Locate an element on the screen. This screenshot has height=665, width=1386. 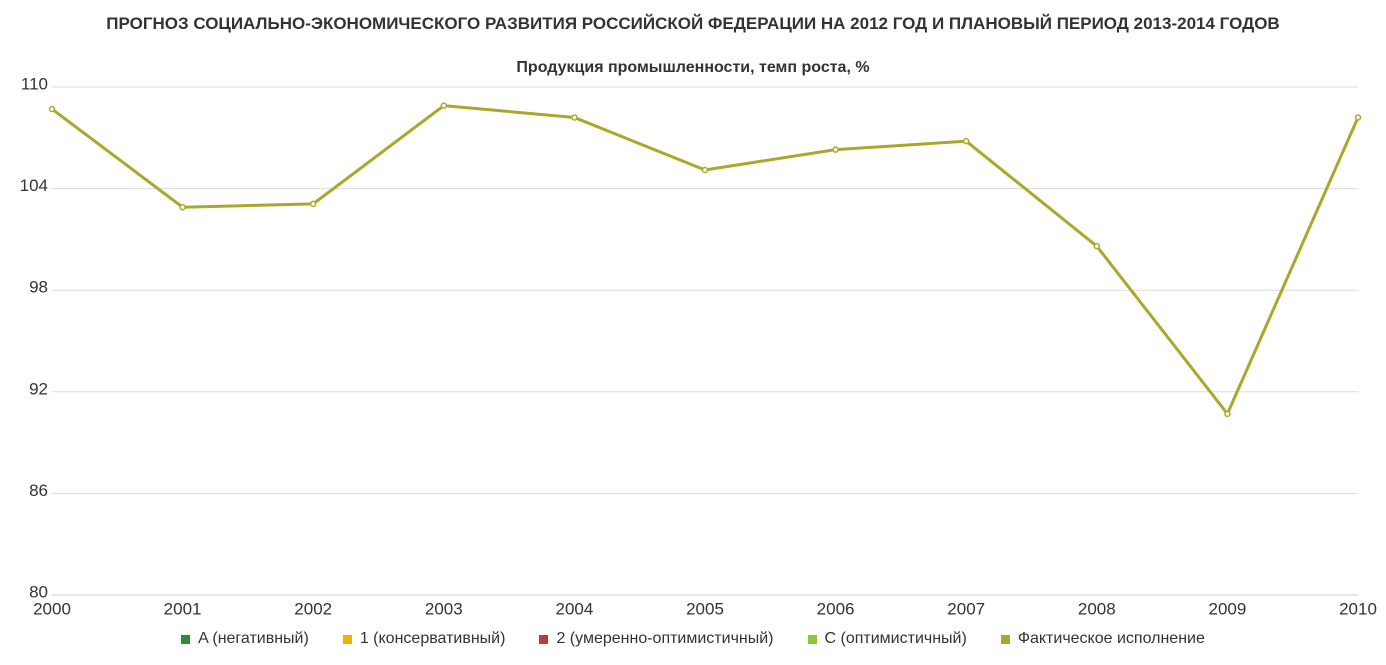
x-tick-label: 2001 is located at coordinates (183, 608).